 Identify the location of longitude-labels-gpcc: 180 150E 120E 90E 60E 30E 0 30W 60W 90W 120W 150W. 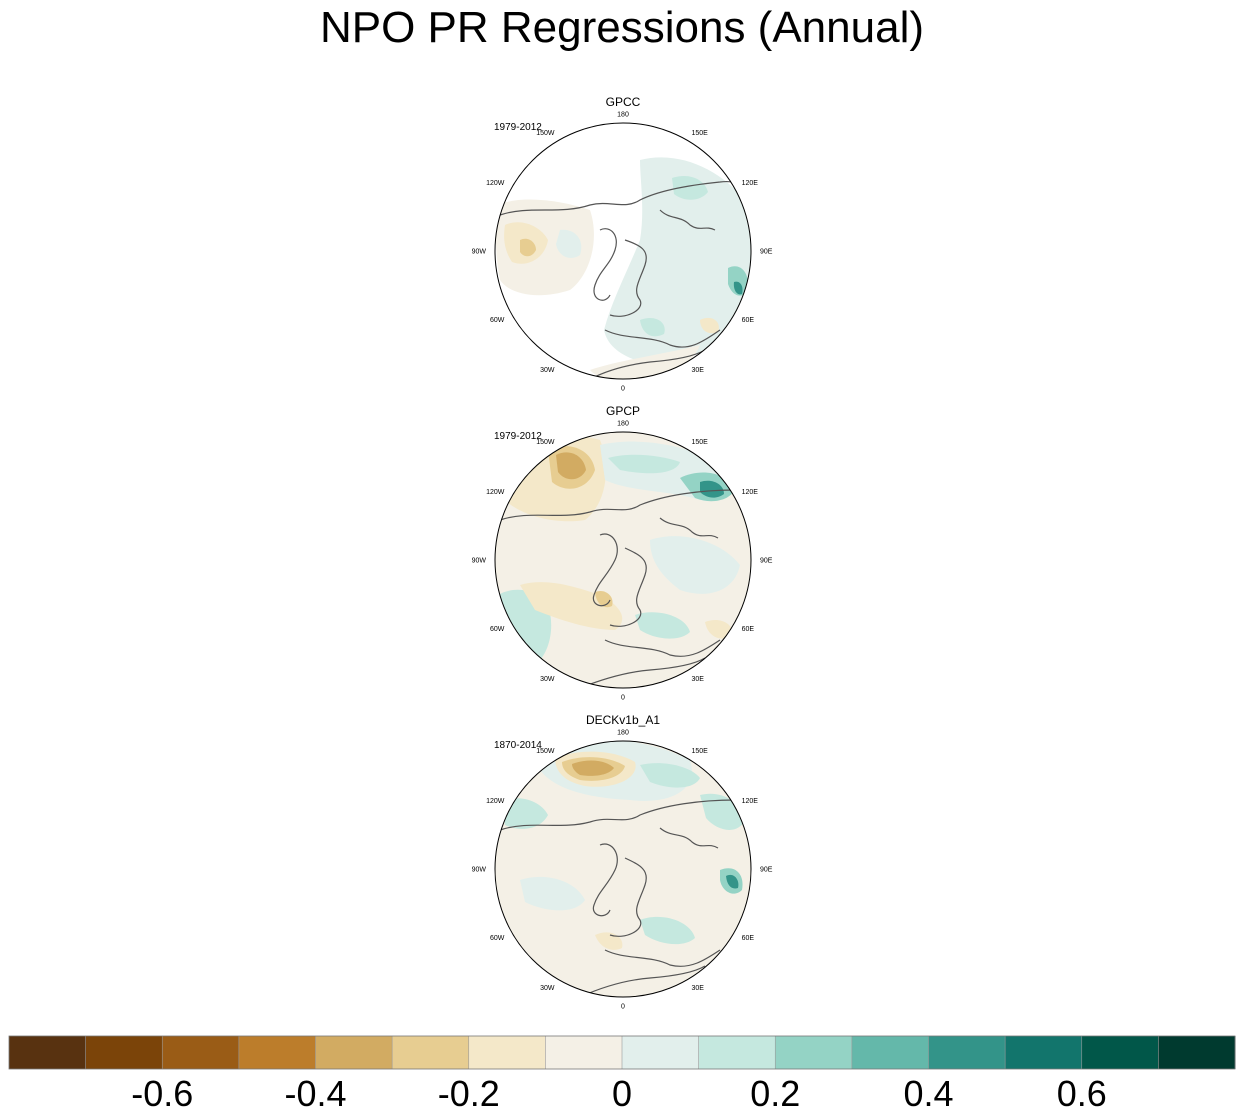
(622, 252).